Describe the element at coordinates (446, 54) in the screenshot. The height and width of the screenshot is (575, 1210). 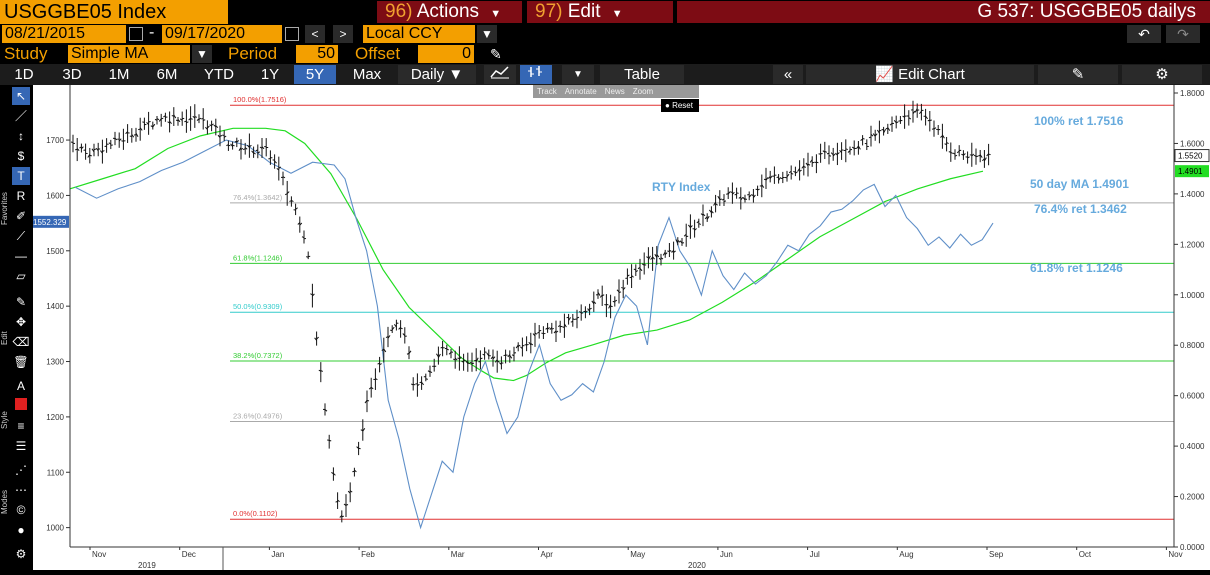
I see `offset-field: 0` at that location.